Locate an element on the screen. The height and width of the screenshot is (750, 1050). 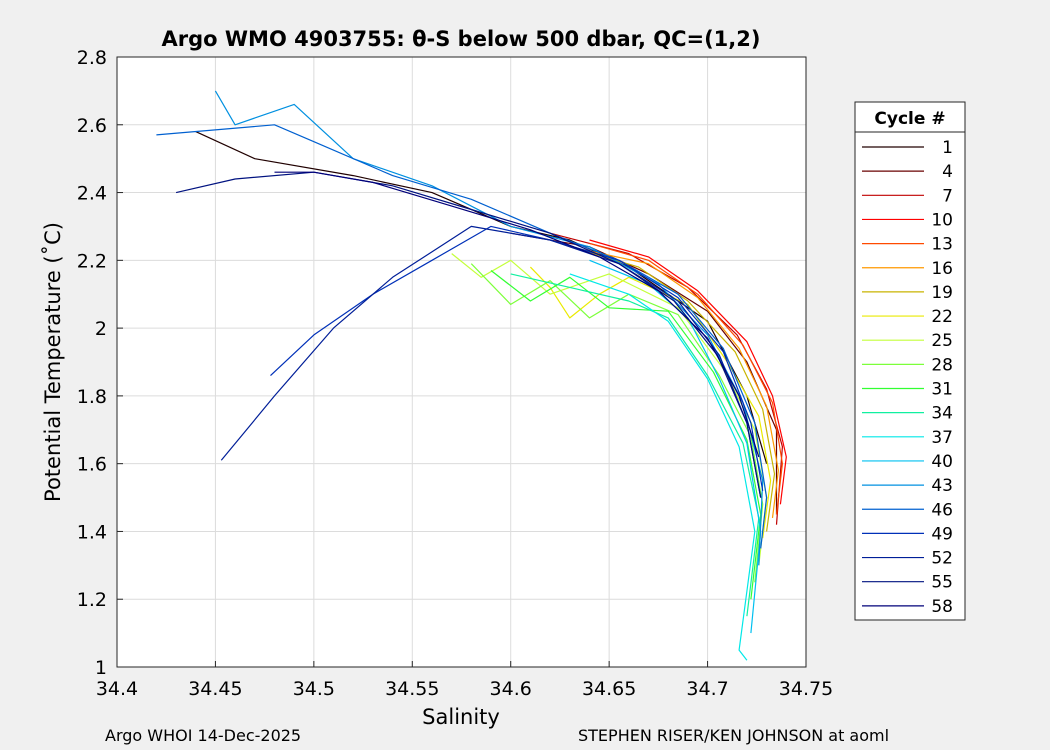
x-tick-label: 34.6 is located at coordinates (511, 689).